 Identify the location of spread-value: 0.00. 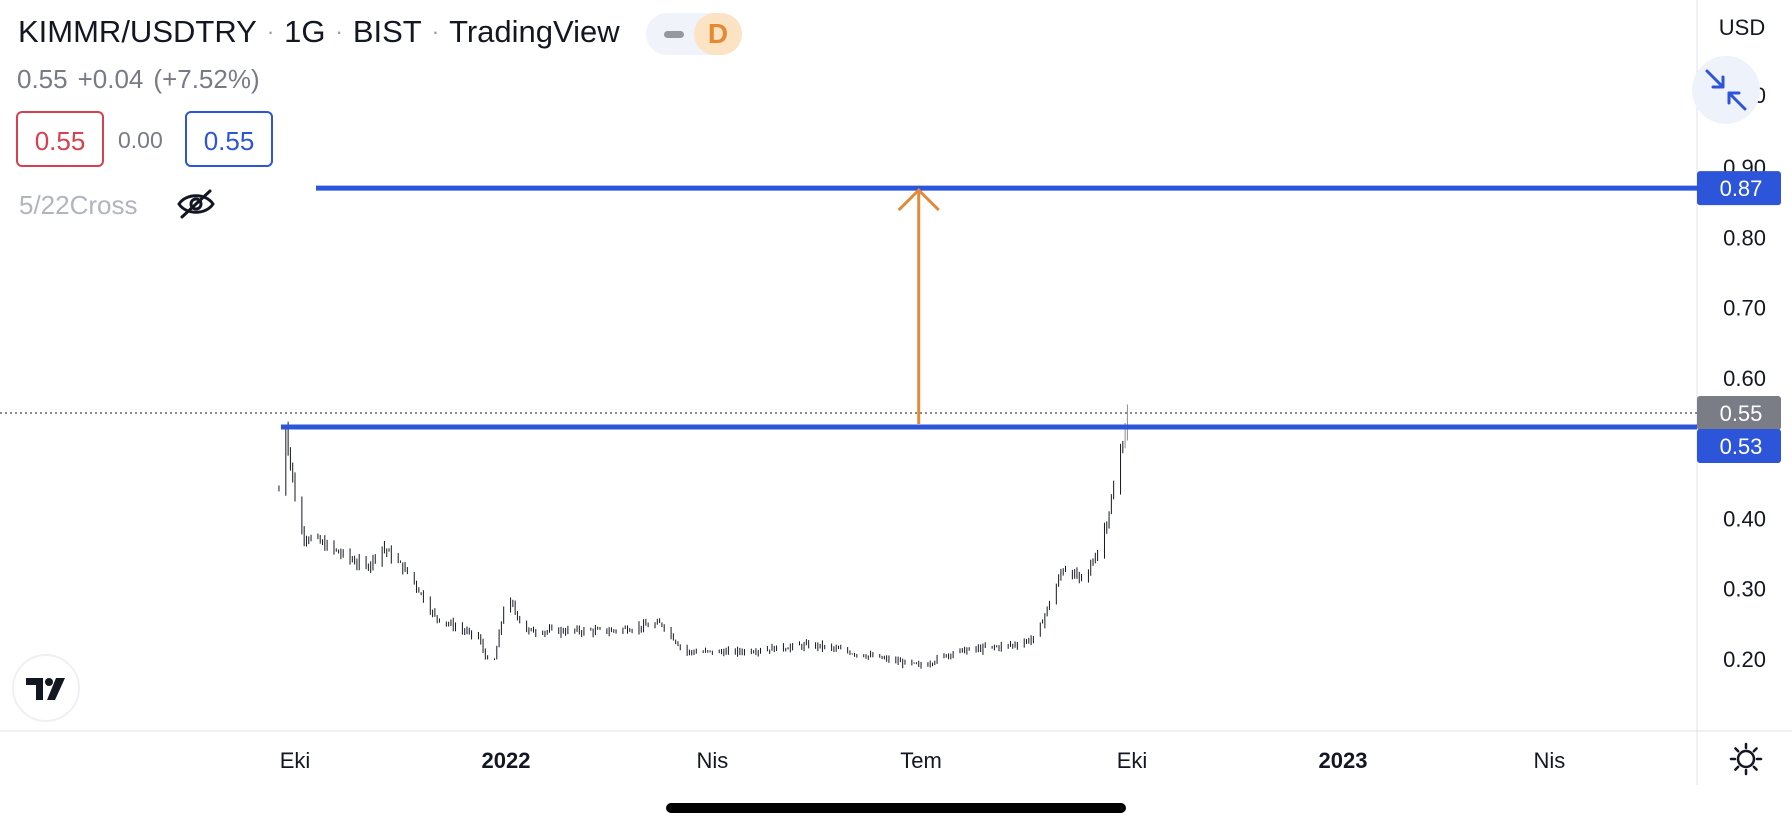
(140, 140).